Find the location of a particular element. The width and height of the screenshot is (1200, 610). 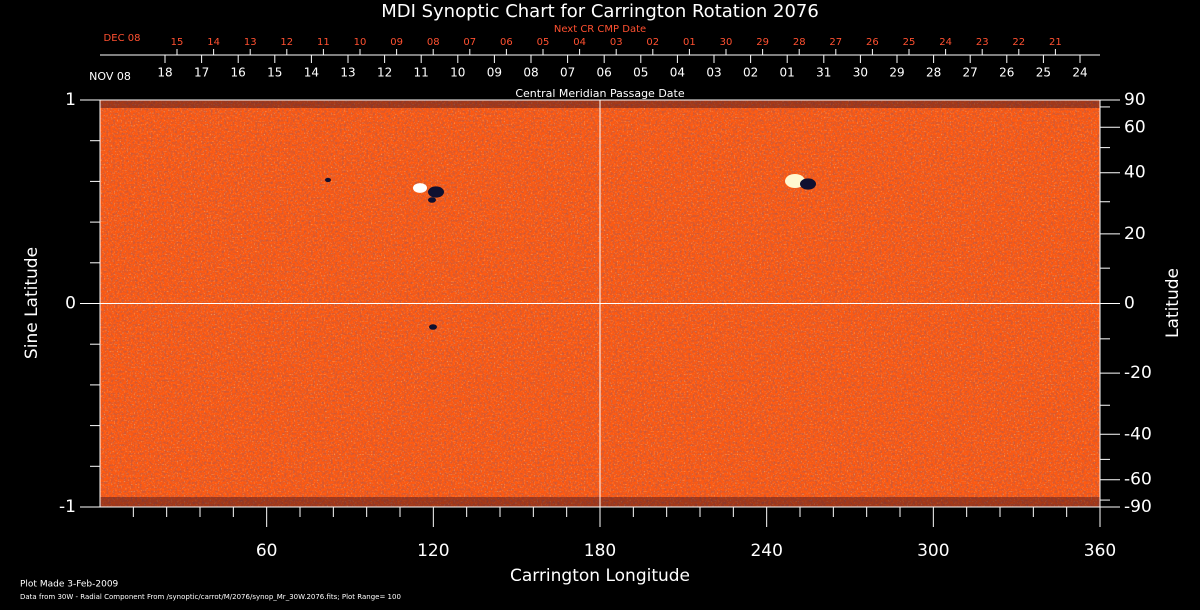

second-date-label: 16 is located at coordinates (238, 73).